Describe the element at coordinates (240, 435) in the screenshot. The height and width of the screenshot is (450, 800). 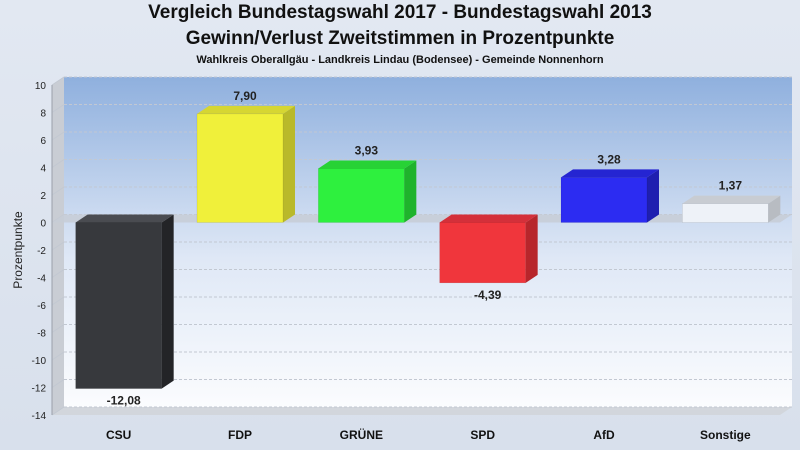
I see `x-tick-label: FDP` at that location.